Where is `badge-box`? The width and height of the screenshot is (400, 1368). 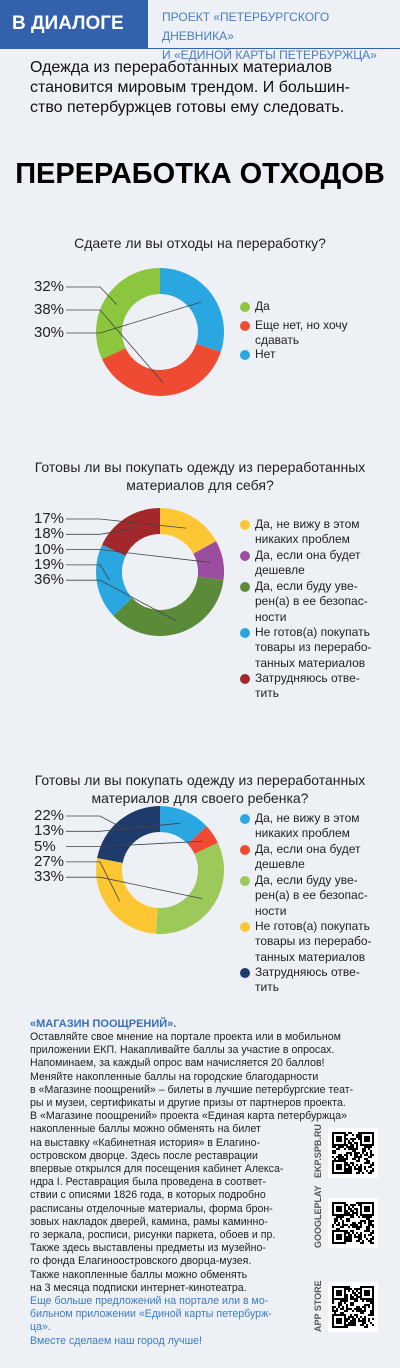 badge-box is located at coordinates (74, 24).